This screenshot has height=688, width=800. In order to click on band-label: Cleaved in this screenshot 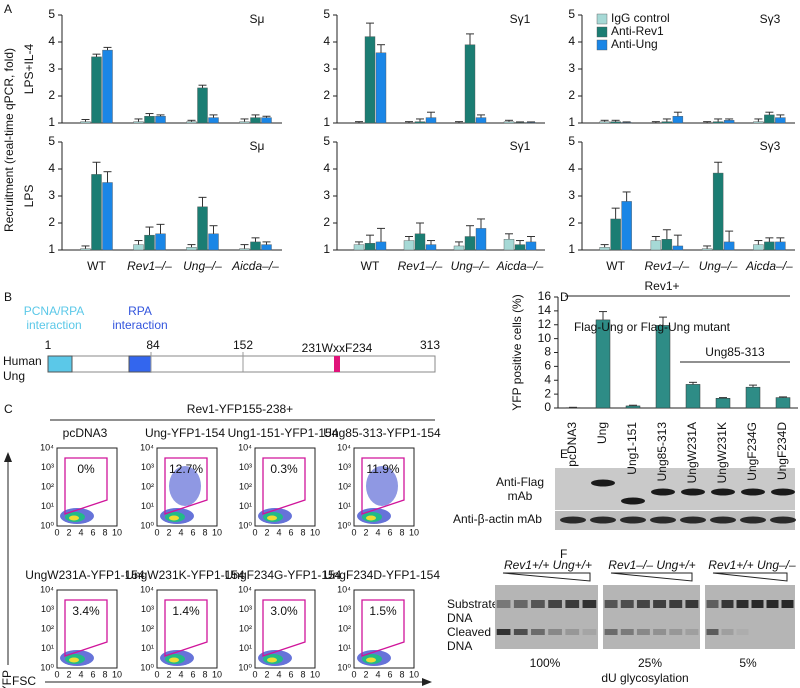, I will do `click(469, 632)`.